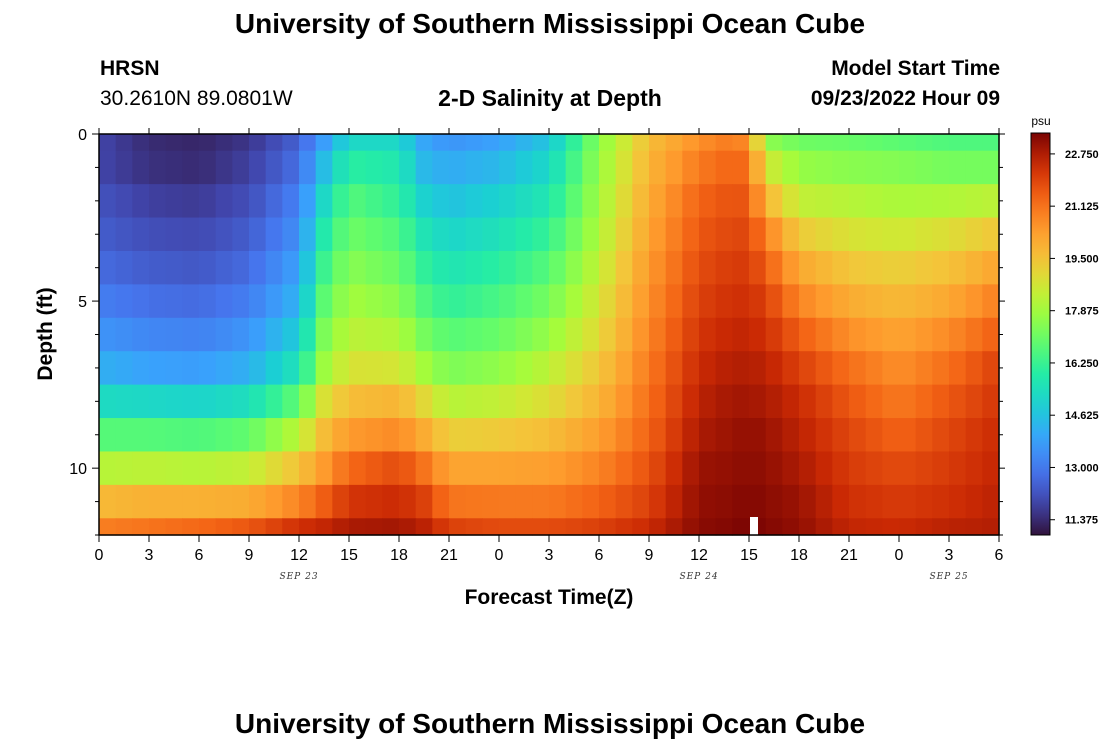 This screenshot has width=1100, height=750. I want to click on x-tick-label: 9, so click(249, 555).